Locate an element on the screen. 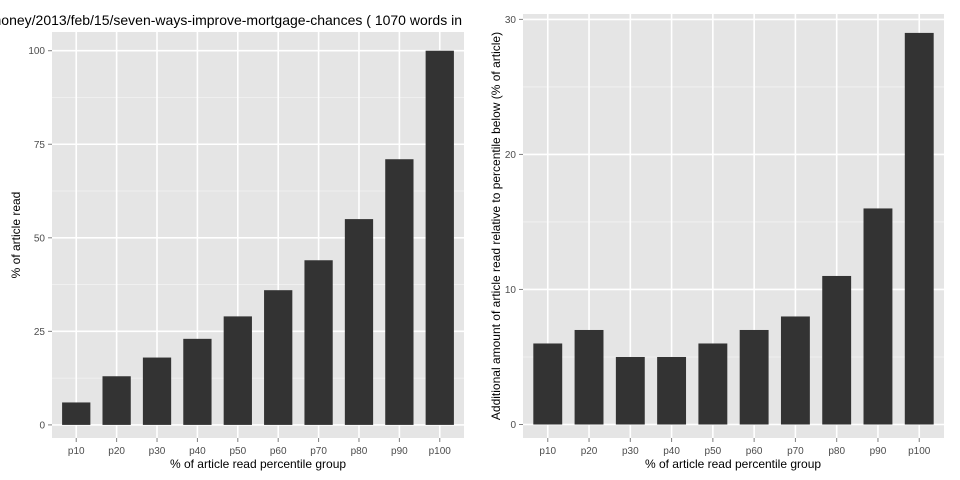 This screenshot has width=960, height=480. right-y-ticks: 0 10 20 30 is located at coordinates (514, 223).